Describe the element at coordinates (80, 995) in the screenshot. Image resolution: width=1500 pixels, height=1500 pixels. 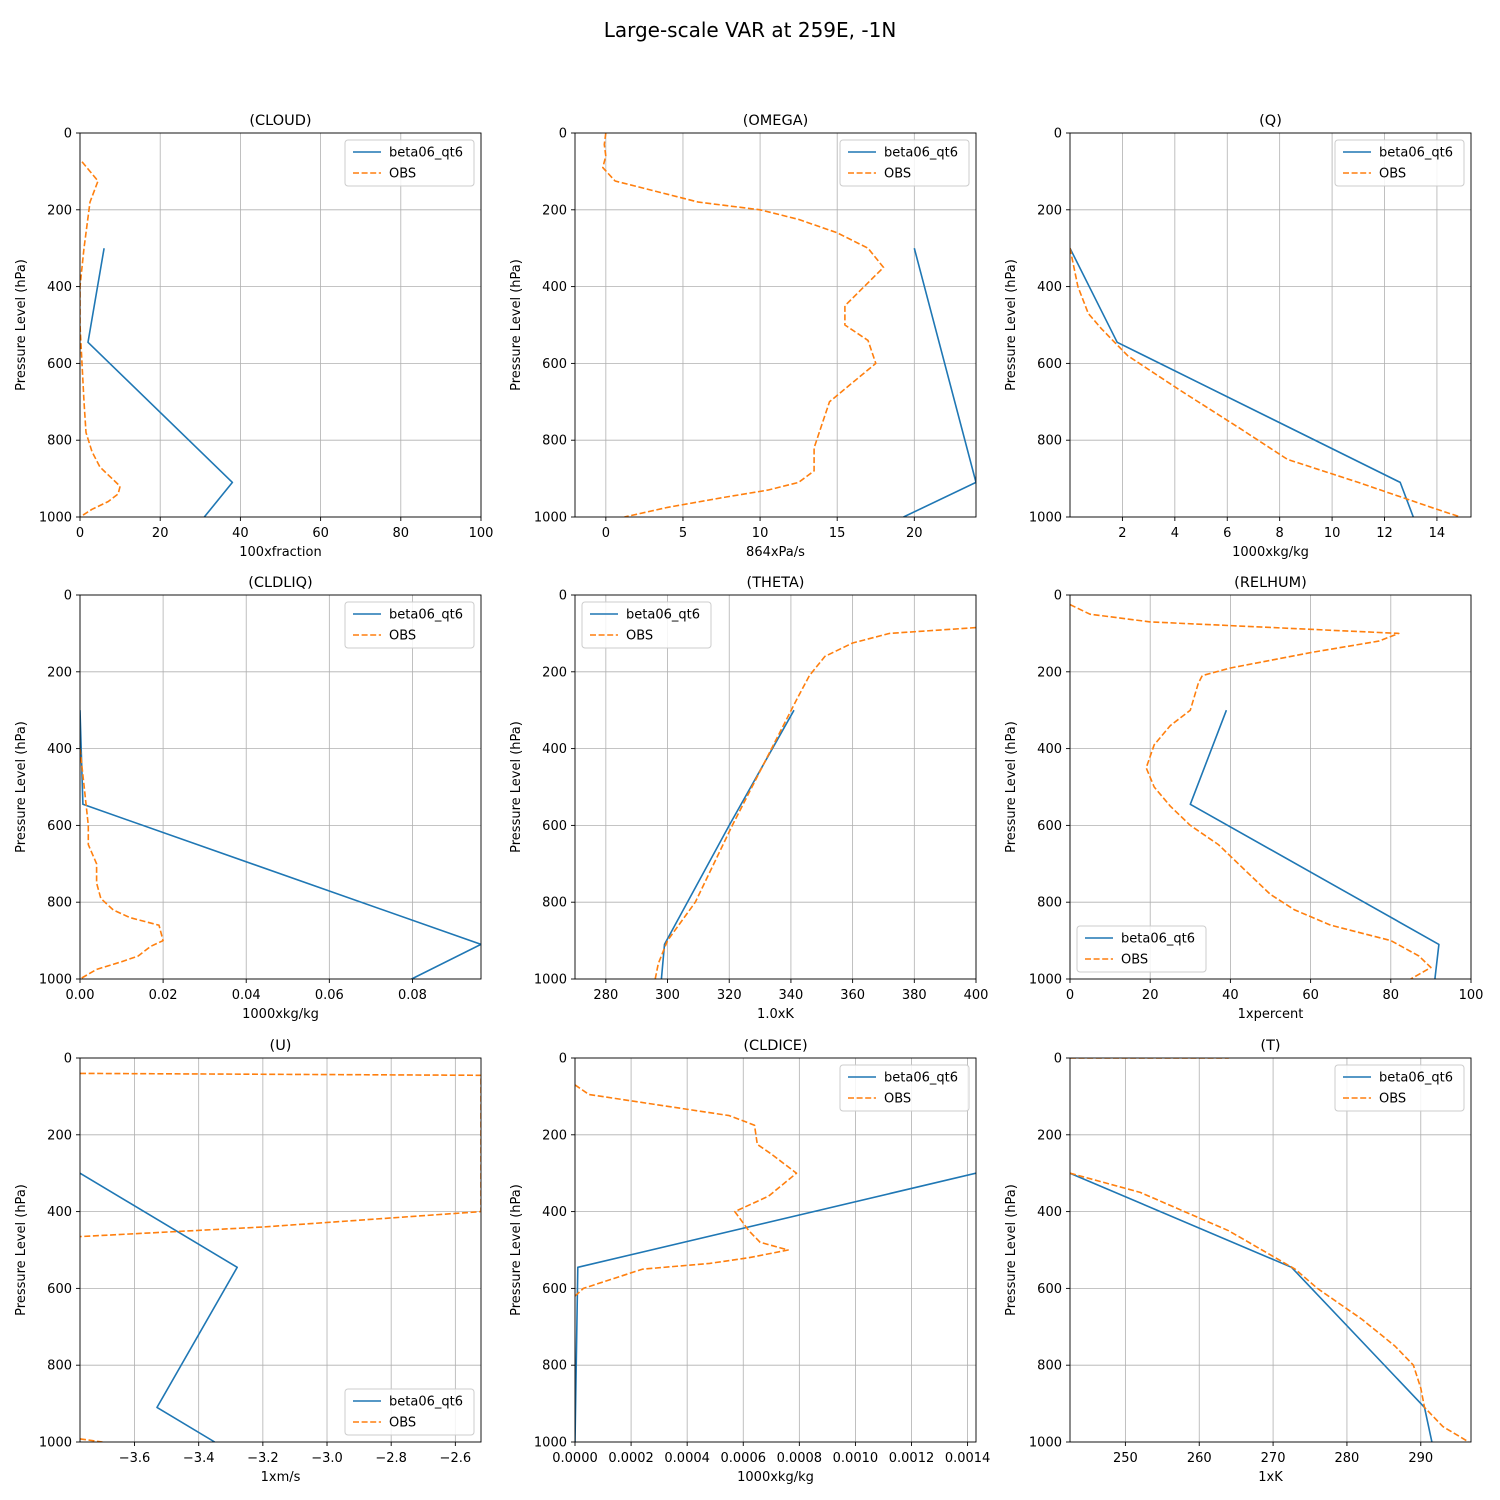
I see `x-tick-label: 0.00` at that location.